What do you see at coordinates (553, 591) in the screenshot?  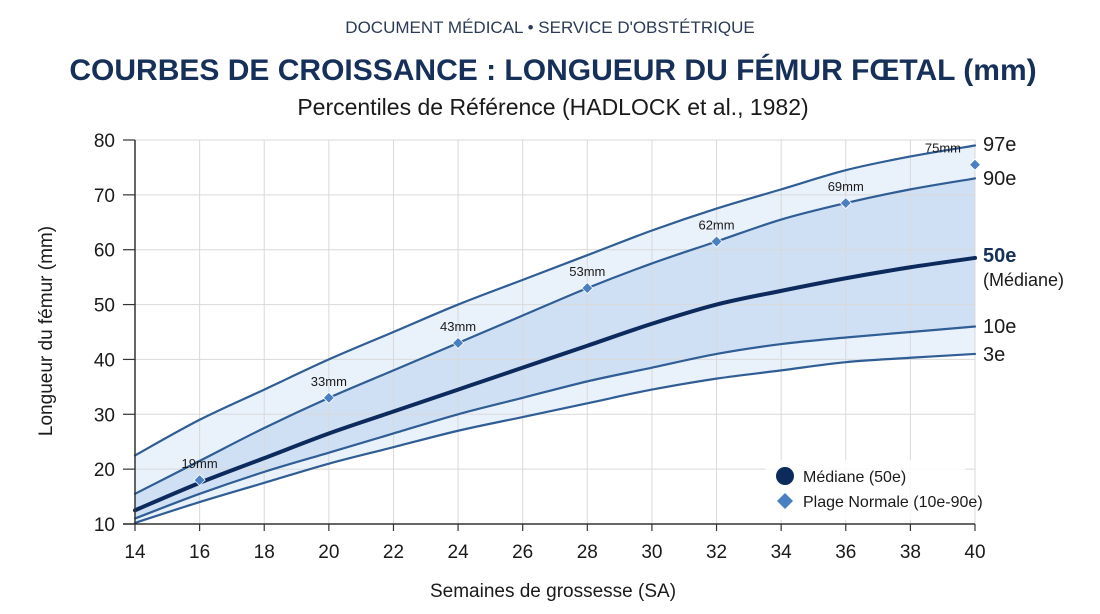 I see `x-axis-title: Semaines de grossesse (SA)` at bounding box center [553, 591].